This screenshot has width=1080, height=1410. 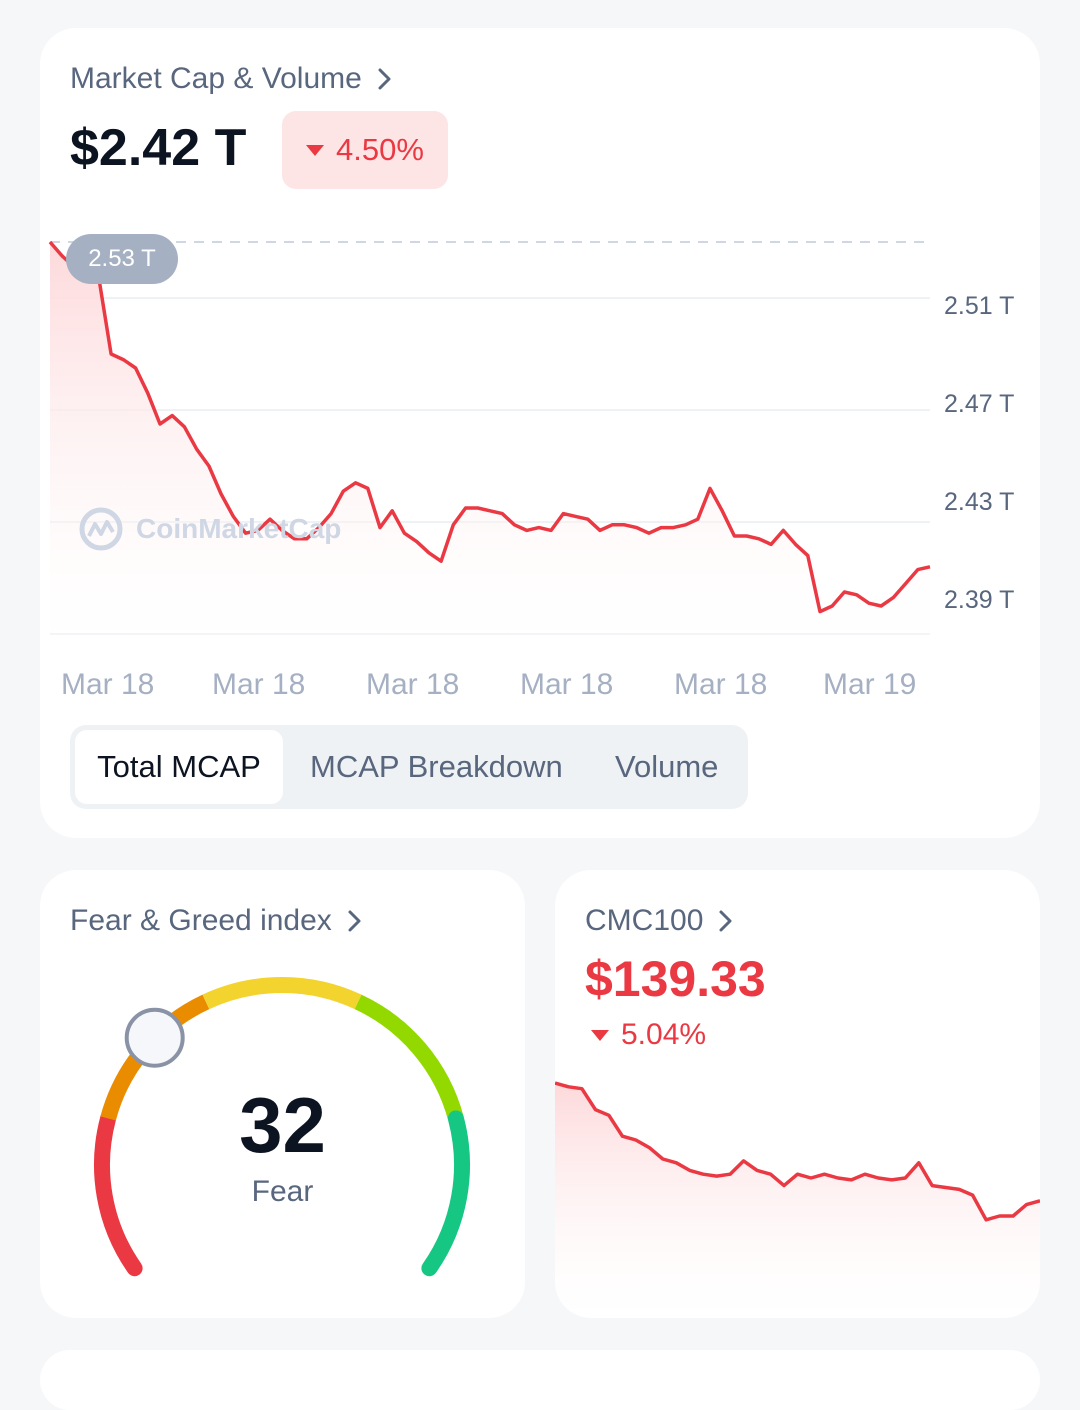 What do you see at coordinates (644, 920) in the screenshot?
I see `cmc100-title: CMC100` at bounding box center [644, 920].